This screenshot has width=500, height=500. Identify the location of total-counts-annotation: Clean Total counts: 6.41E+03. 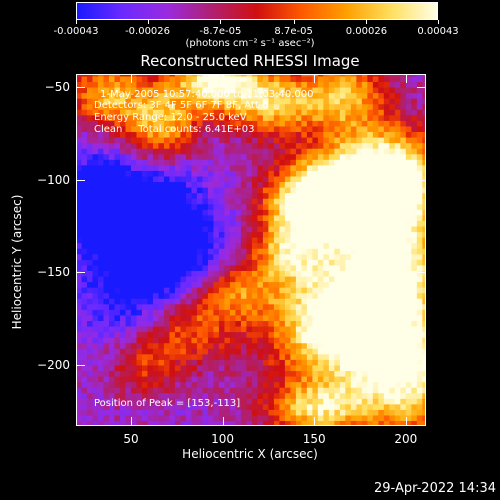
(174, 129).